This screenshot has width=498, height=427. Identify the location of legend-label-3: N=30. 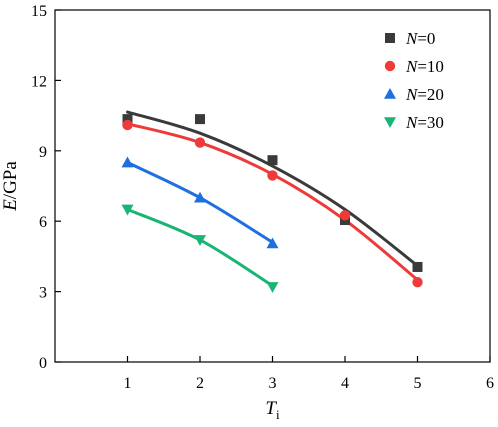
(424, 122).